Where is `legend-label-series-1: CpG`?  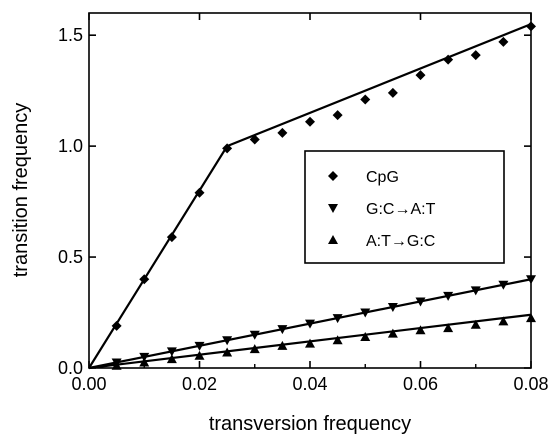
legend-label-series-1: CpG is located at coordinates (382, 177).